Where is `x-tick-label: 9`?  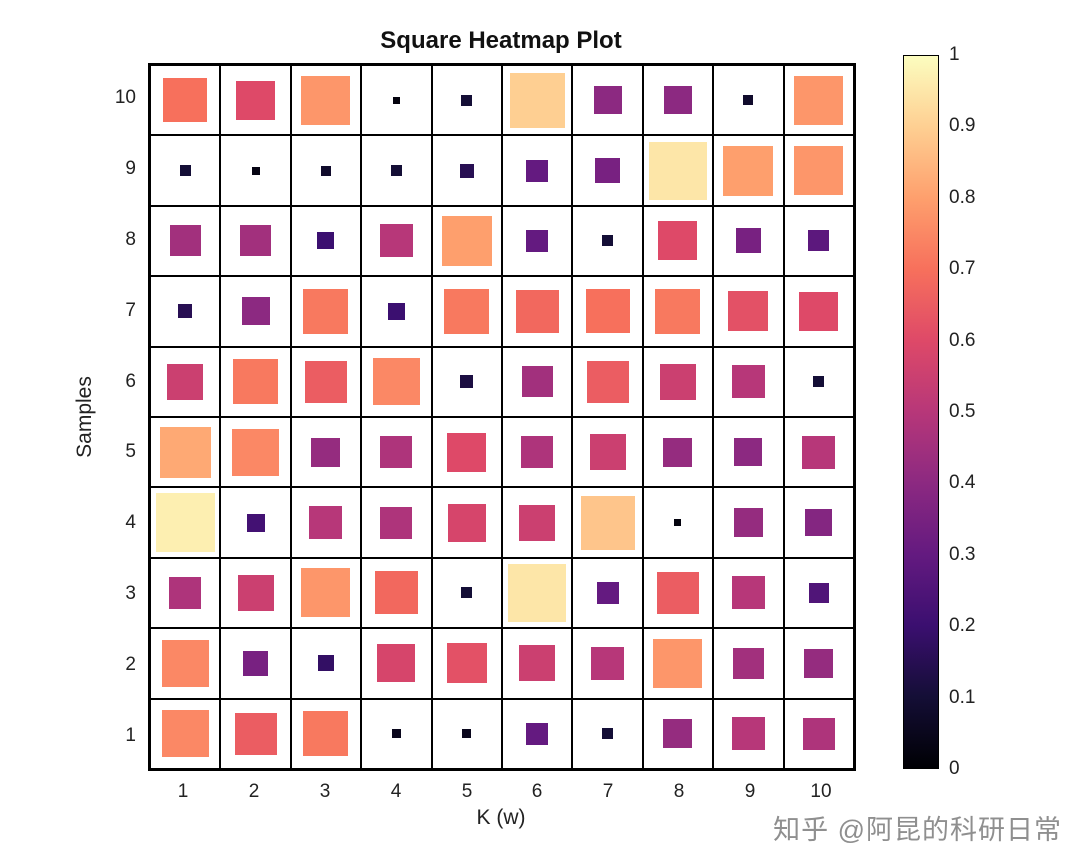 x-tick-label: 9 is located at coordinates (750, 791).